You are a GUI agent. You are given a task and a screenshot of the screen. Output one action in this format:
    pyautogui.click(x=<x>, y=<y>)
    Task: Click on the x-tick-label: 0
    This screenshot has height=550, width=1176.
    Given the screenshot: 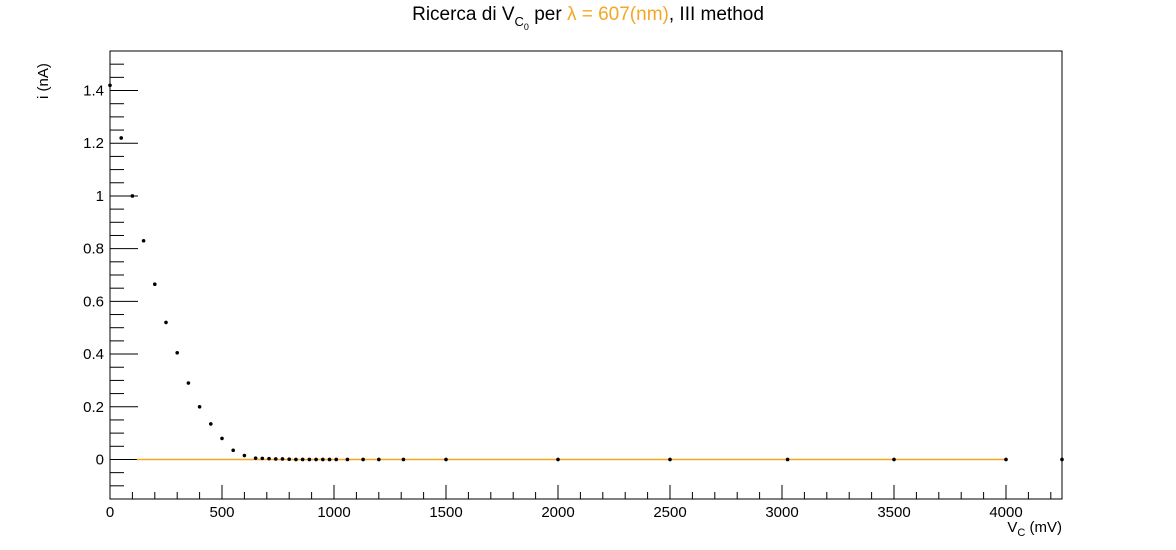 What is the action you would take?
    pyautogui.click(x=110, y=512)
    